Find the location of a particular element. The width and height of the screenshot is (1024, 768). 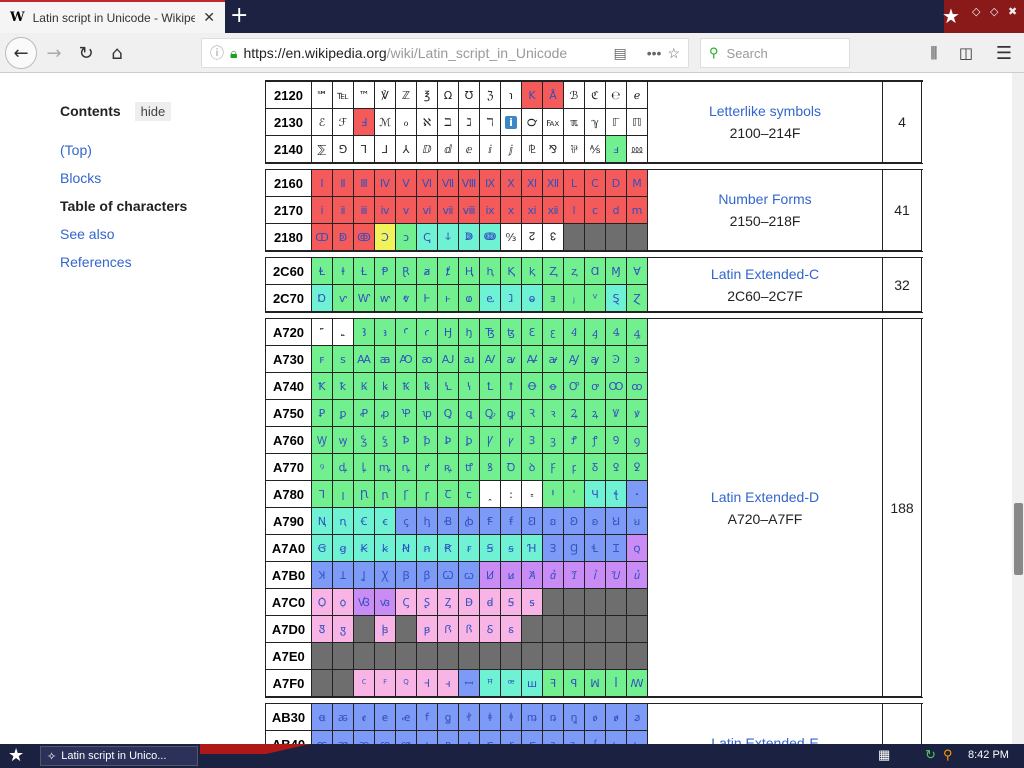

character-cell: ꬺ is located at coordinates (532, 717).